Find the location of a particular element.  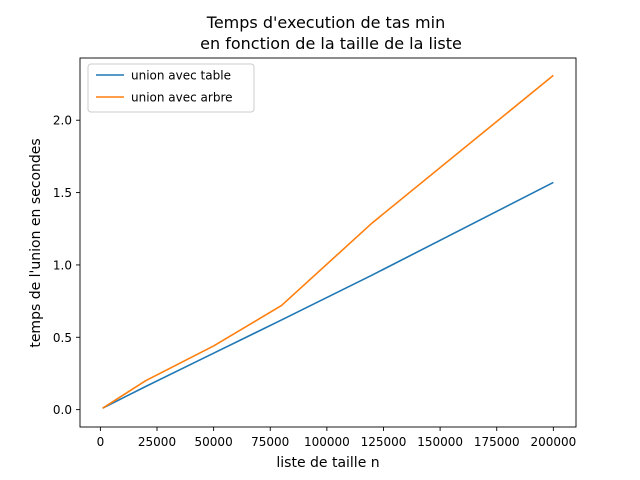

y-tick-label: 0.5 is located at coordinates (62, 338).